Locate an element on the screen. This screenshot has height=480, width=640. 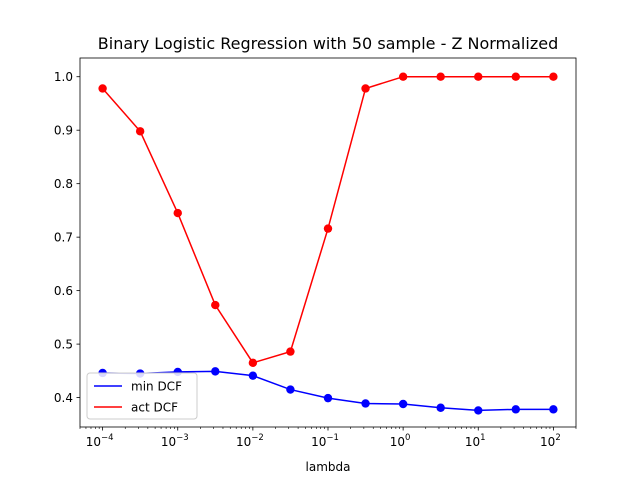
x-axis-label: lambda is located at coordinates (328, 467).